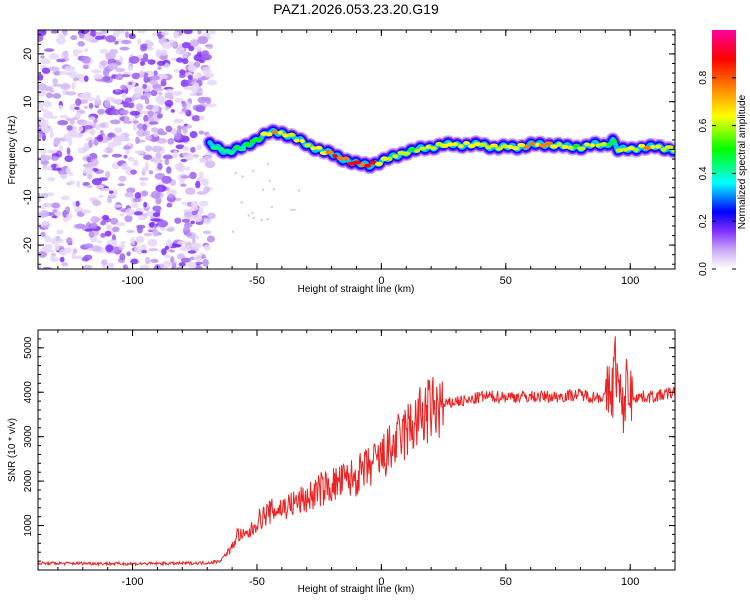  Describe the element at coordinates (133, 582) in the screenshot. I see `x-tick-label: -100` at that location.